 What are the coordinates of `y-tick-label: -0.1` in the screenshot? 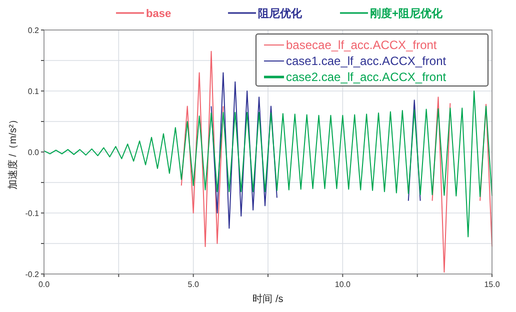 It's located at (32, 213).